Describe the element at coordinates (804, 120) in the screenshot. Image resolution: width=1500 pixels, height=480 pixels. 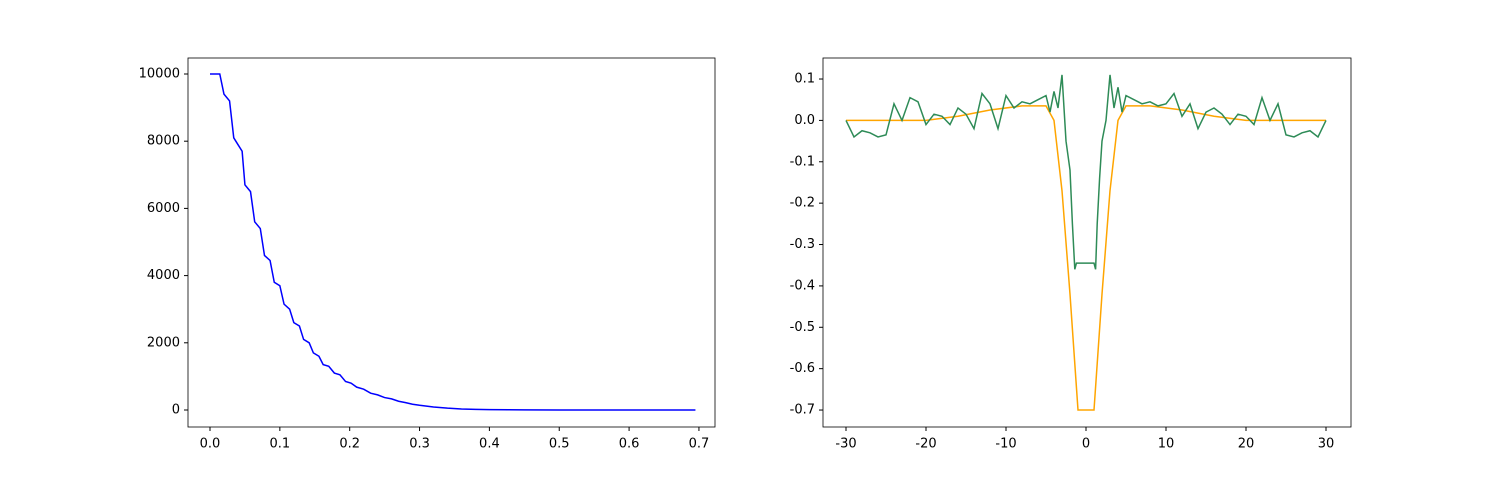
I see `y-tick-label: 0.0` at that location.